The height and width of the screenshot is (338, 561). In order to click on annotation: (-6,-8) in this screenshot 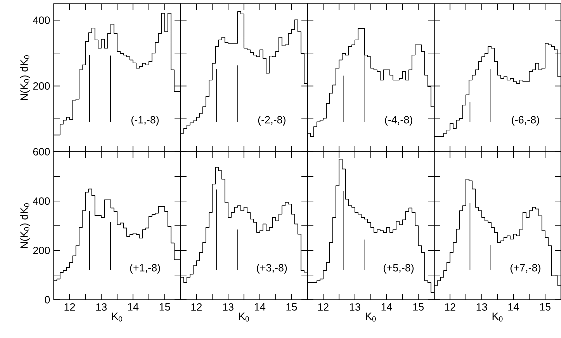, I will do `click(526, 121)`.